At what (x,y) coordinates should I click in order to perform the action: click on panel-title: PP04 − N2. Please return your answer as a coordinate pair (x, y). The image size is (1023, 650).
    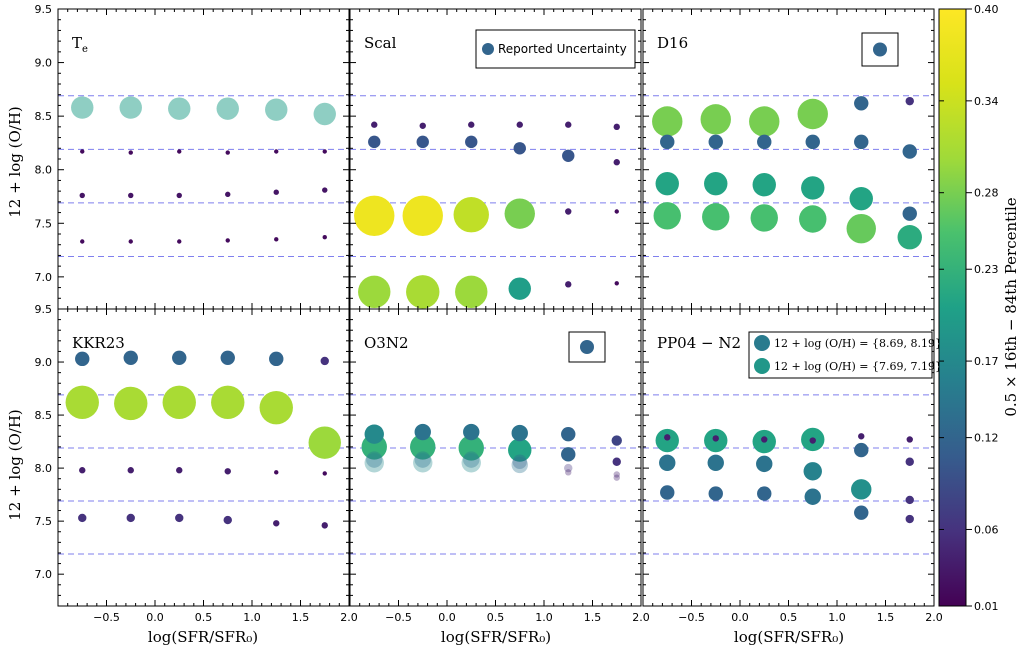
    Looking at the image, I should click on (699, 343).